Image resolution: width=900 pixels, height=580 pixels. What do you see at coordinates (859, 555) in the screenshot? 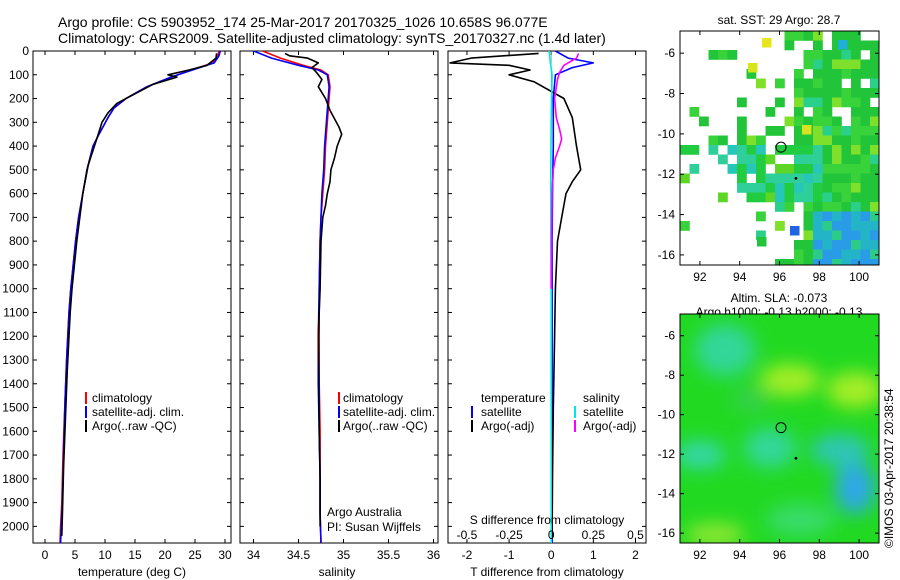
I see `lon-tick-label: 100` at bounding box center [859, 555].